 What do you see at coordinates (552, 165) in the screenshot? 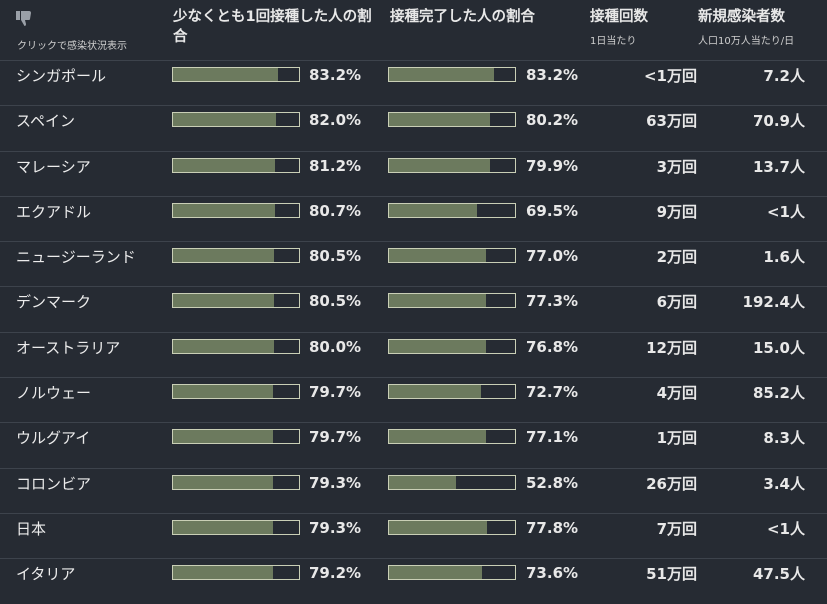
I see `full-dose-value: 79.9%` at bounding box center [552, 165].